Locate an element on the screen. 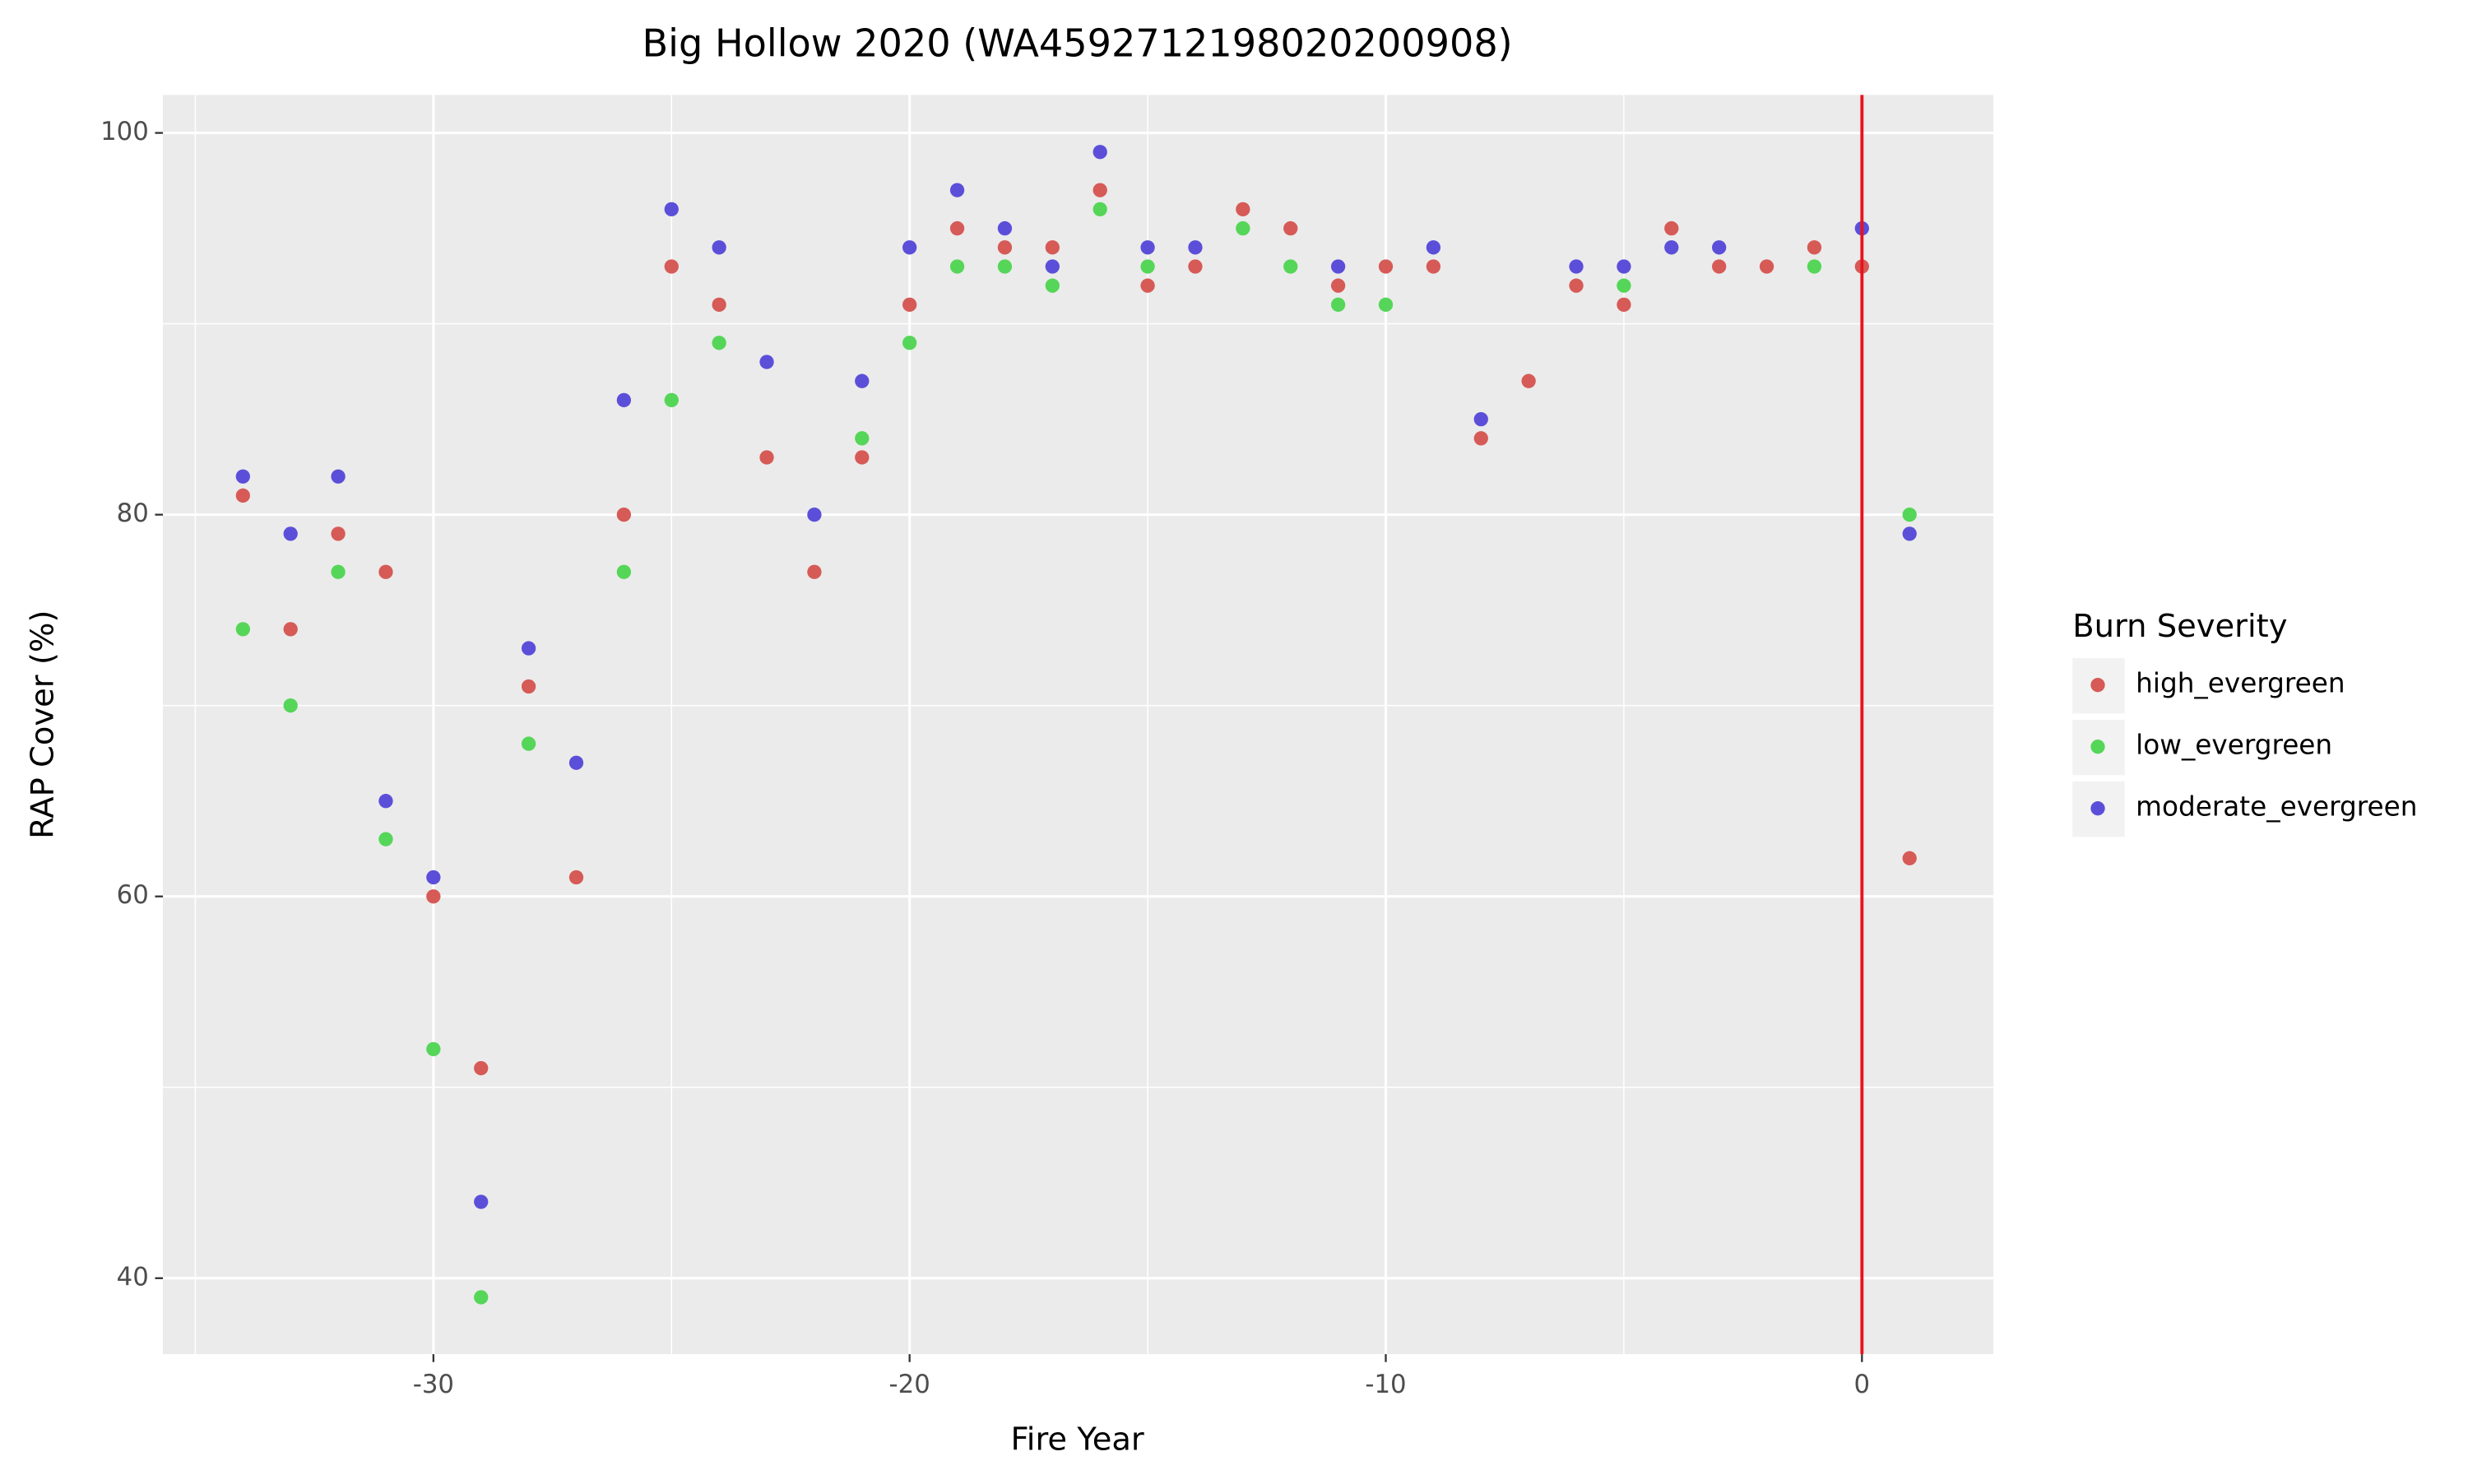 Image resolution: width=2468 pixels, height=1484 pixels. x-tick-label: -30 is located at coordinates (433, 1384).